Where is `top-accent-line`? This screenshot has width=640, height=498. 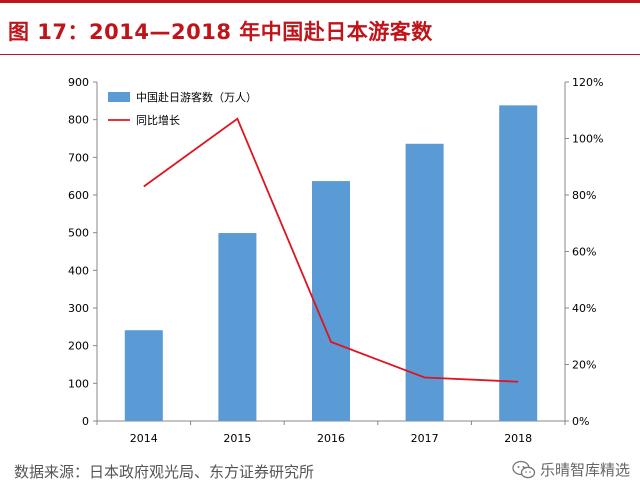
top-accent-line is located at coordinates (320, 1).